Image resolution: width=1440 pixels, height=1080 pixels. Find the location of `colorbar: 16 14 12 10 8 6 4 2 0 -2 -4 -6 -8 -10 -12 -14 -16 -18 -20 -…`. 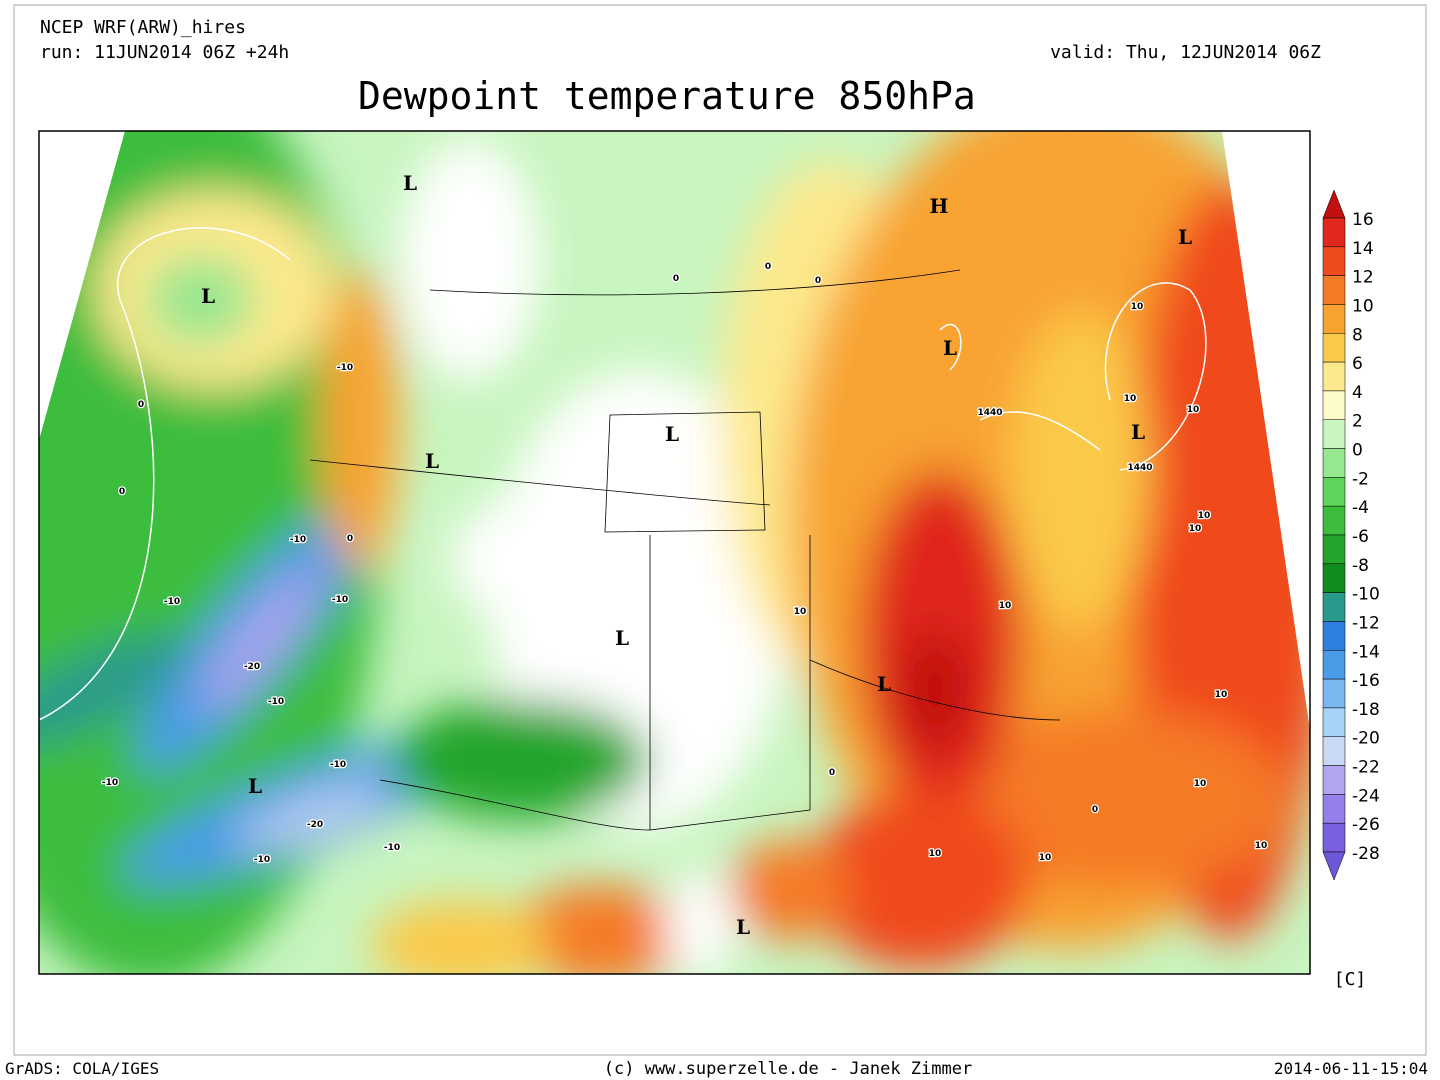

colorbar: 16 14 12 10 8 6 4 2 0 -2 -4 -6 -8 -10 -12 -14 -16 -18 -20 -… is located at coordinates (1351, 535).